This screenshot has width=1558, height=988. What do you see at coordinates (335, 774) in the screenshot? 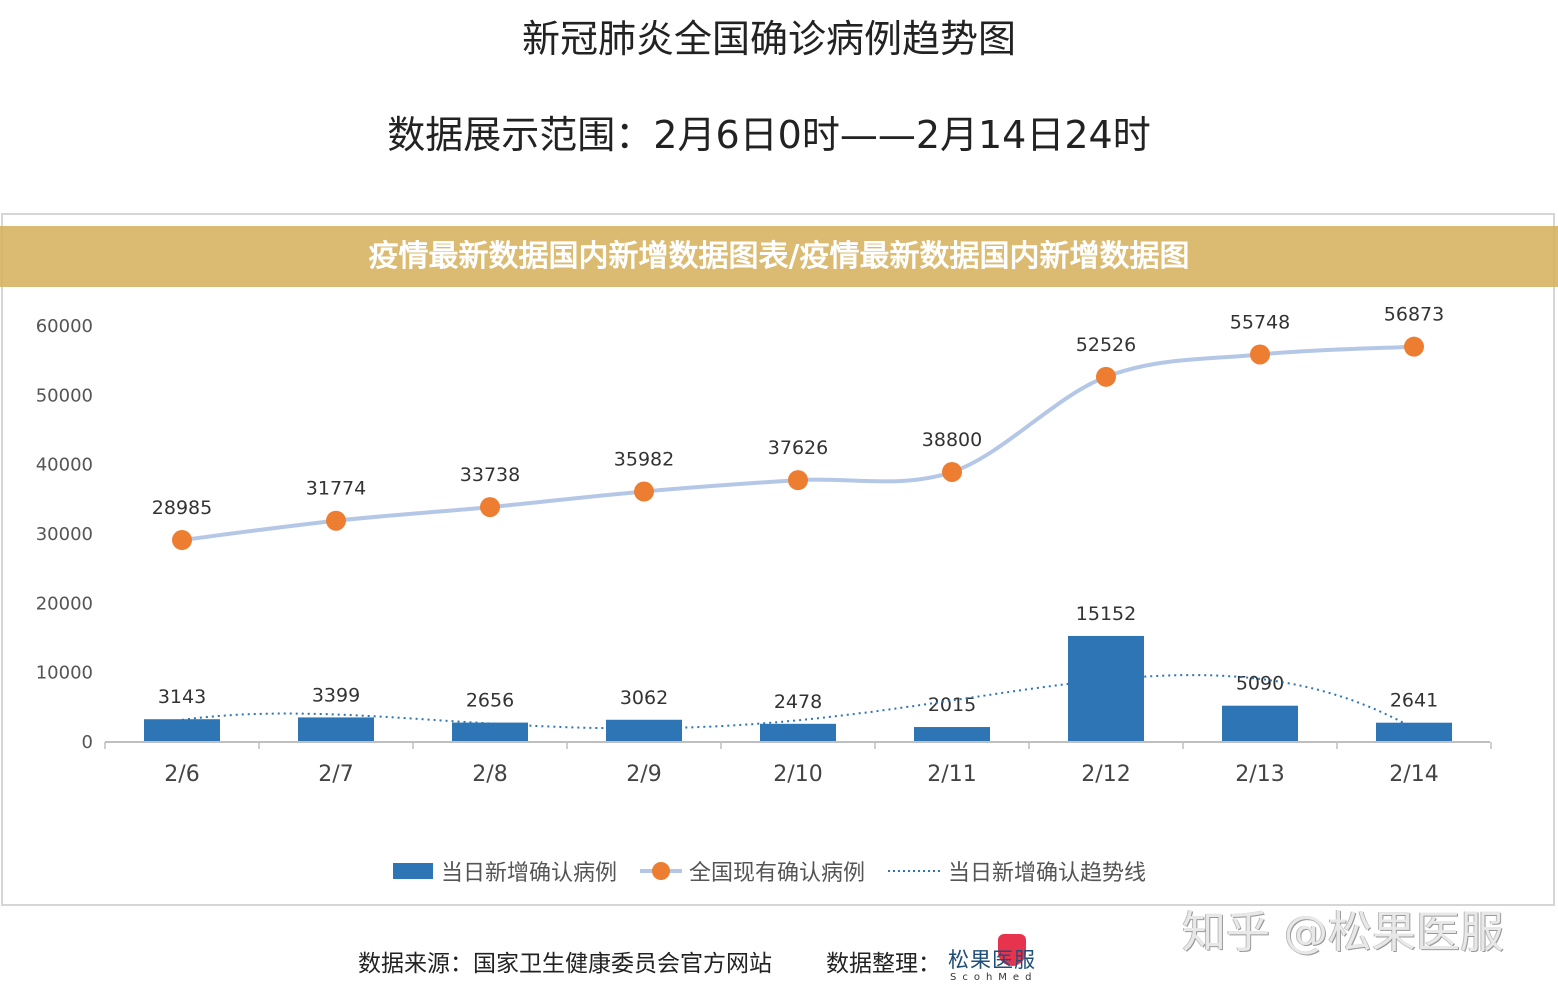
I see `x-tick-label: 2/7` at bounding box center [335, 774].